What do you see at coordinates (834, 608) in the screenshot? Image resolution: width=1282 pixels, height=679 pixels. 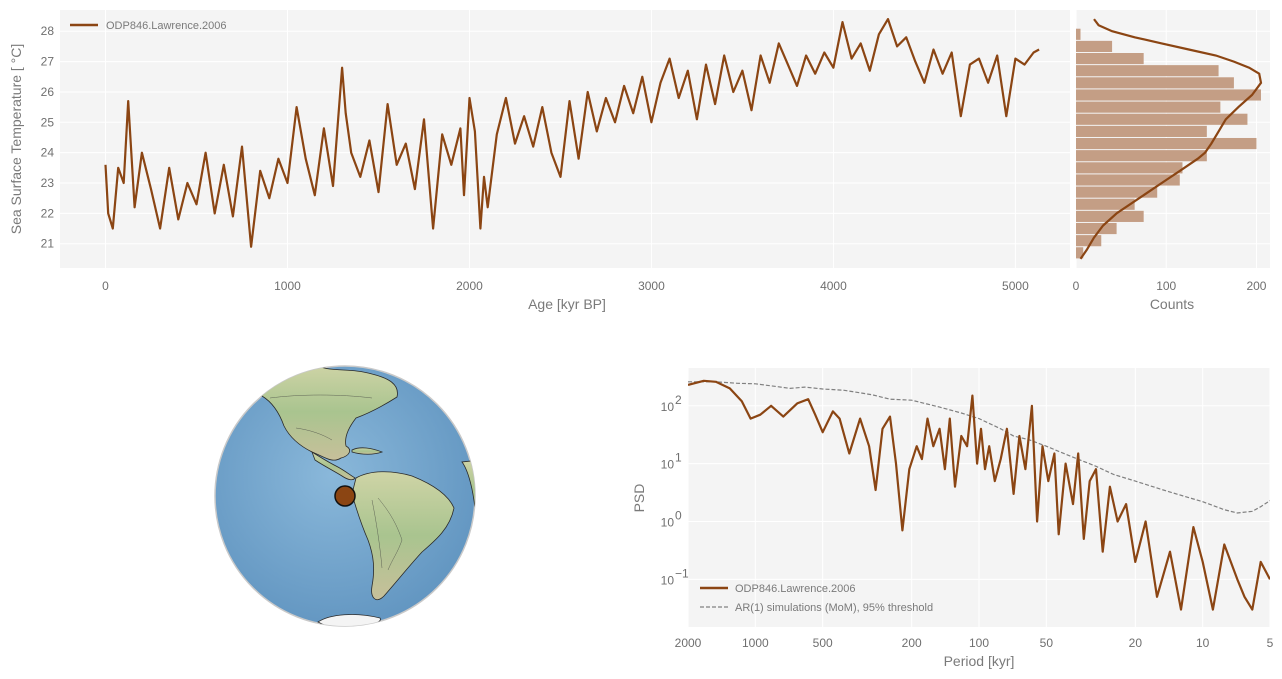 I see `psd-legend-label-ar1: AR(1) simulations (MoM), 95% threshold` at bounding box center [834, 608].